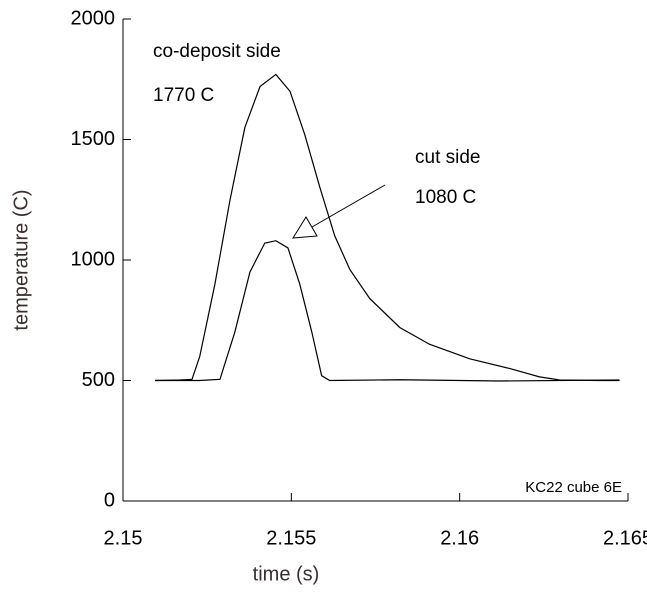 This screenshot has width=647, height=593. Describe the element at coordinates (291, 538) in the screenshot. I see `x-tick-label: 2.155` at that location.